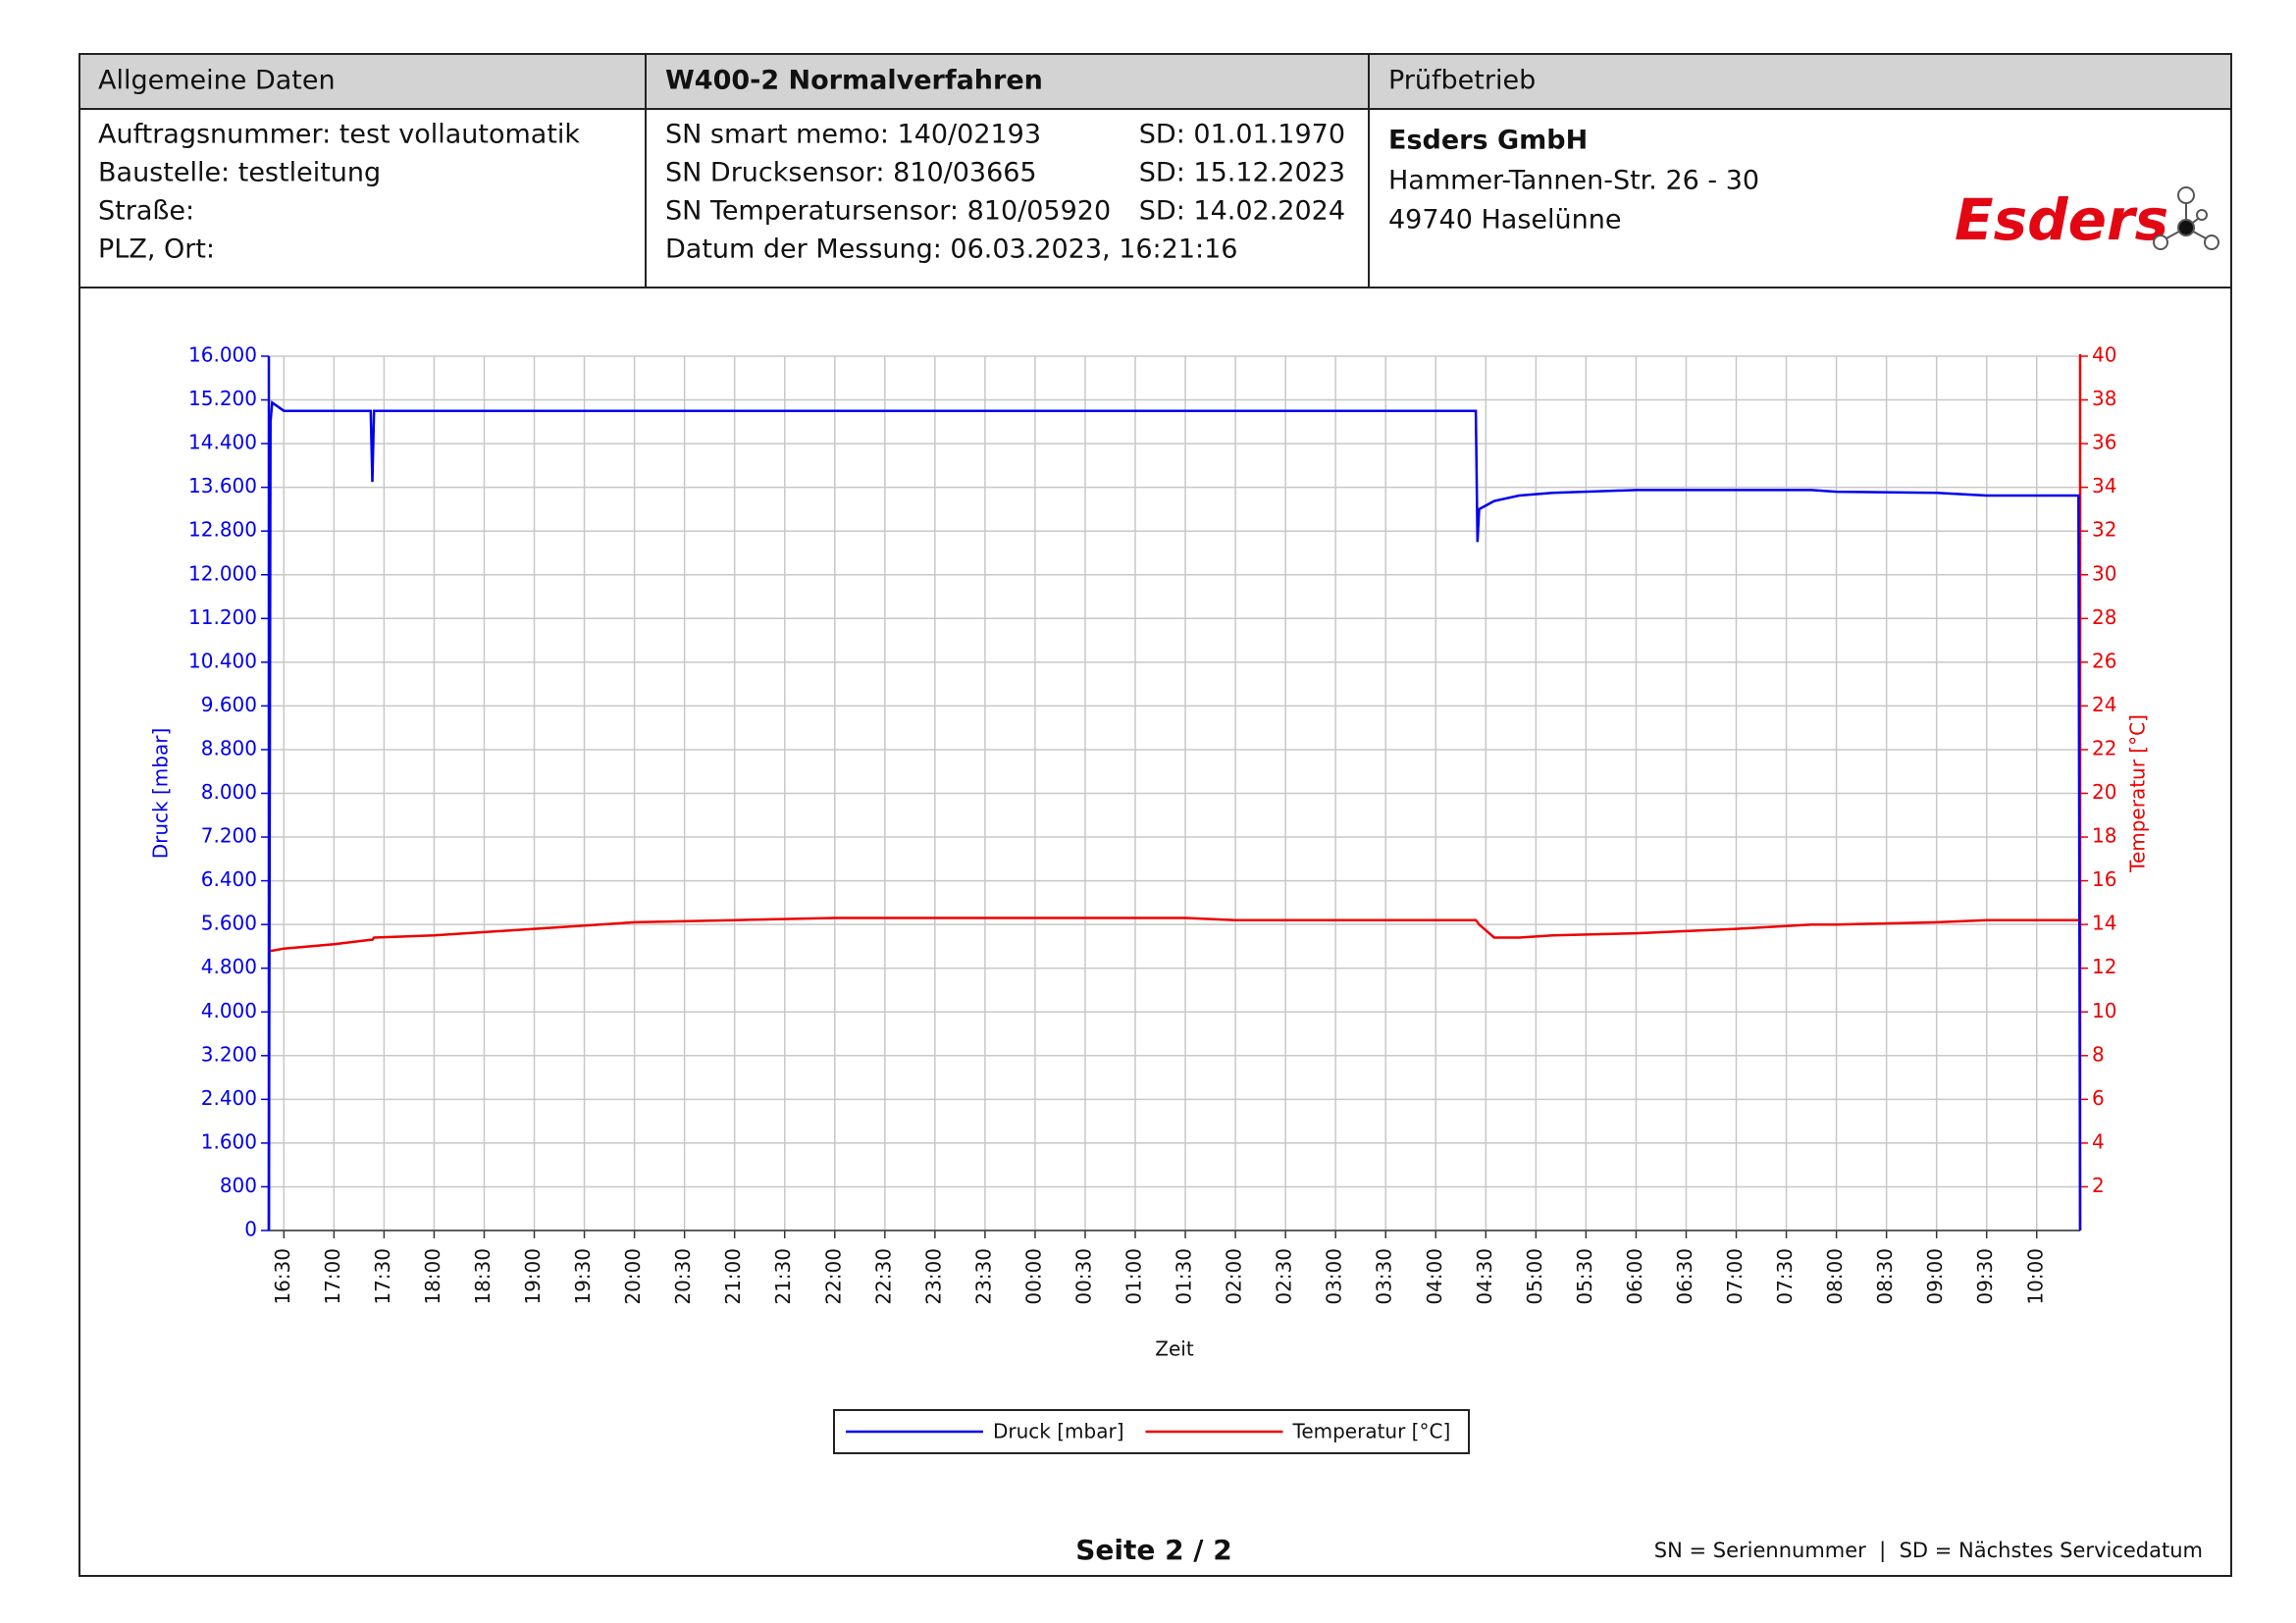 This screenshot has height=1623, width=2296. I want to click on x-tick-label: 06:30, so click(1684, 1276).